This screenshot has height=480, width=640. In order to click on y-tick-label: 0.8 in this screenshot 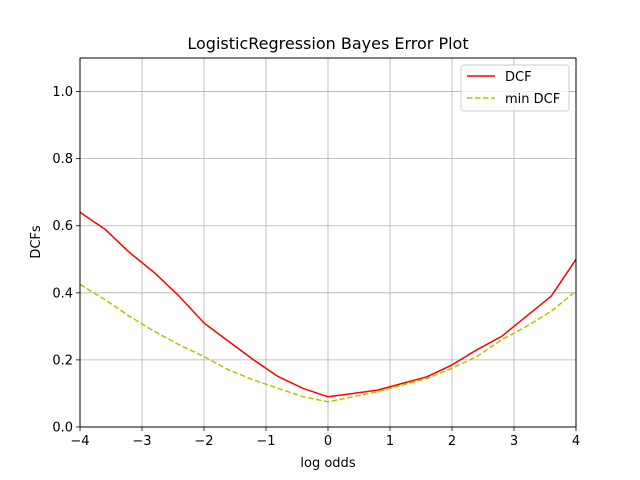, I will do `click(62, 159)`.